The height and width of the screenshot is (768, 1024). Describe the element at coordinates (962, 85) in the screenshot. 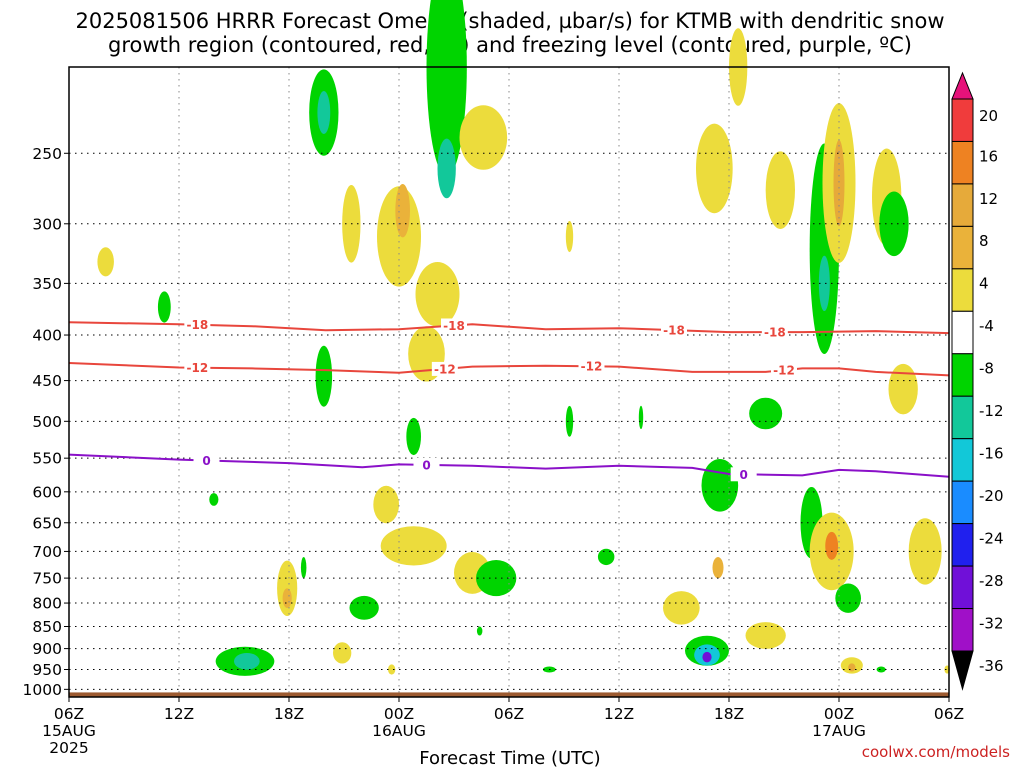

I see `colorbar-top-arrow` at that location.